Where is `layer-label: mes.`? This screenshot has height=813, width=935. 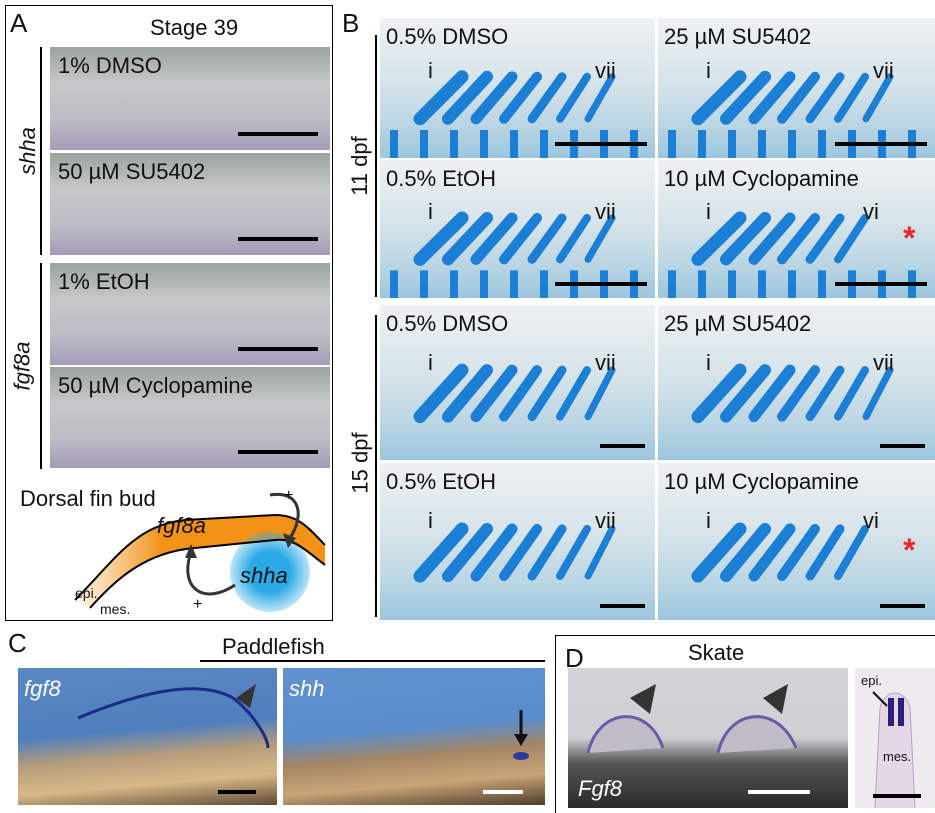
layer-label: mes. is located at coordinates (115, 609).